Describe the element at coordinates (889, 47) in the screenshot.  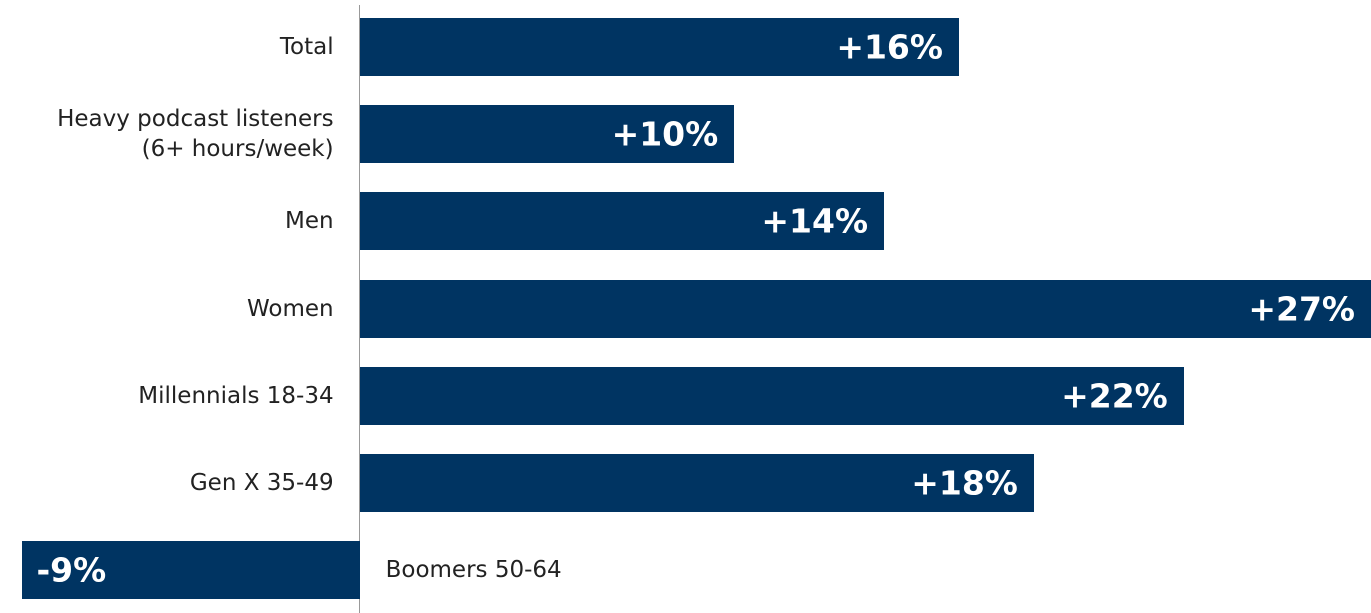
I see `value-label: +16%` at that location.